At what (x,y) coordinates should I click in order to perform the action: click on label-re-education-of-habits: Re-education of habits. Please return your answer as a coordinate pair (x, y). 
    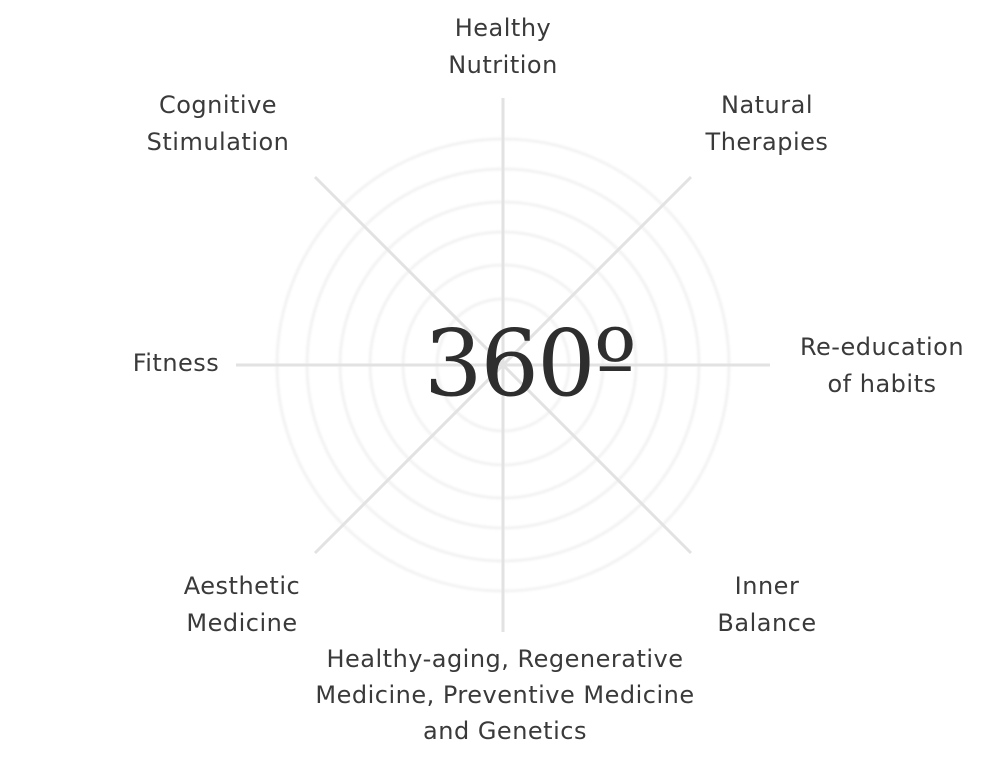
    Looking at the image, I should click on (882, 365).